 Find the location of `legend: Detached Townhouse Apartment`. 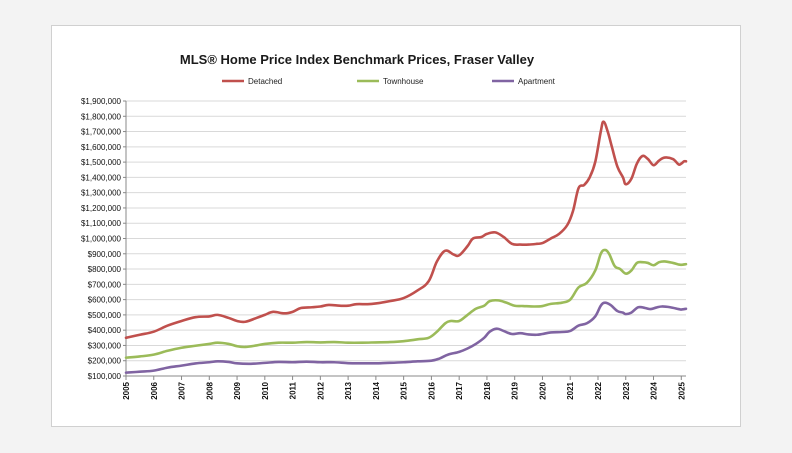

legend: Detached Townhouse Apartment is located at coordinates (389, 81).